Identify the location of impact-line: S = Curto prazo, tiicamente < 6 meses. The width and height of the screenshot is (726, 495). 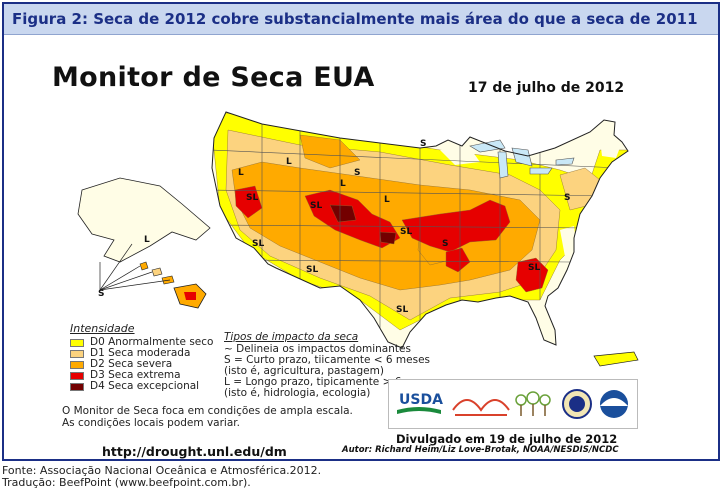
(327, 360).